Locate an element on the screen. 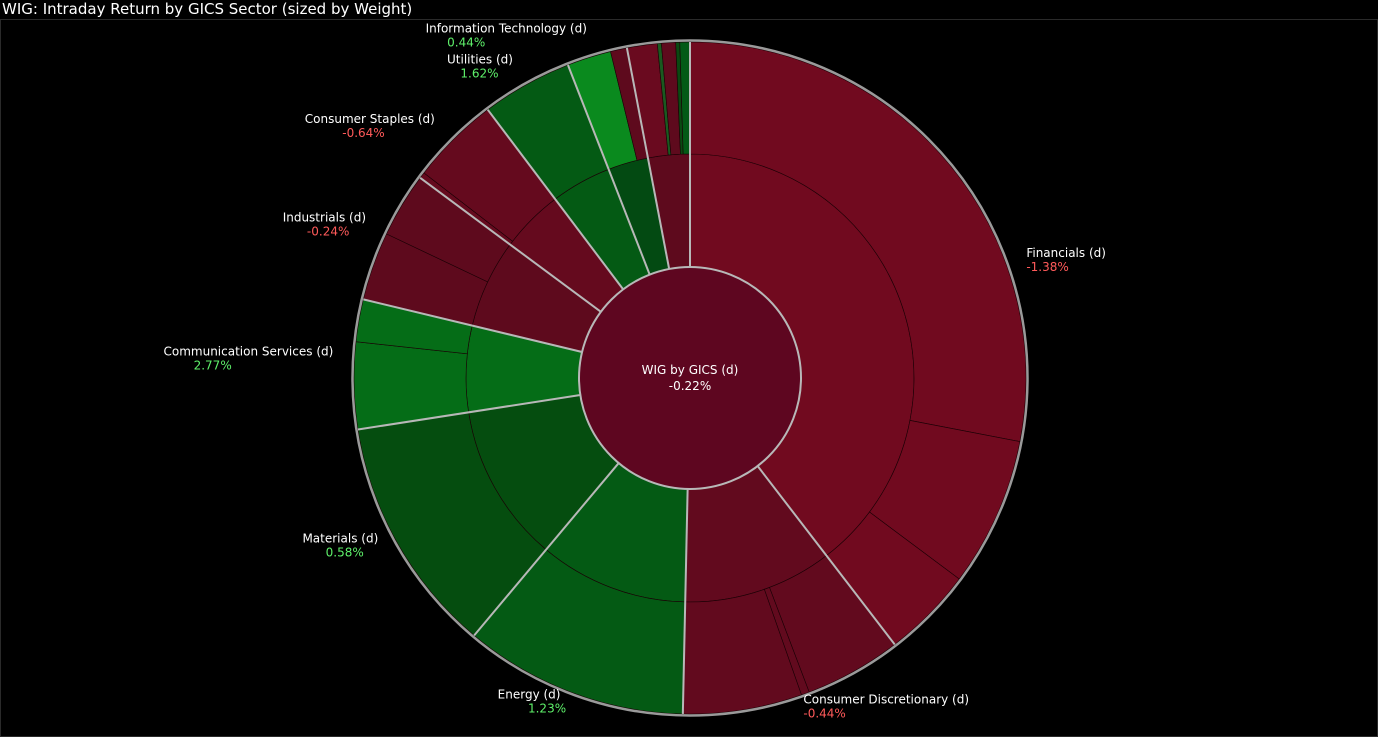 The height and width of the screenshot is (737, 1378). label-utilities: Utilities (d) is located at coordinates (480, 59).